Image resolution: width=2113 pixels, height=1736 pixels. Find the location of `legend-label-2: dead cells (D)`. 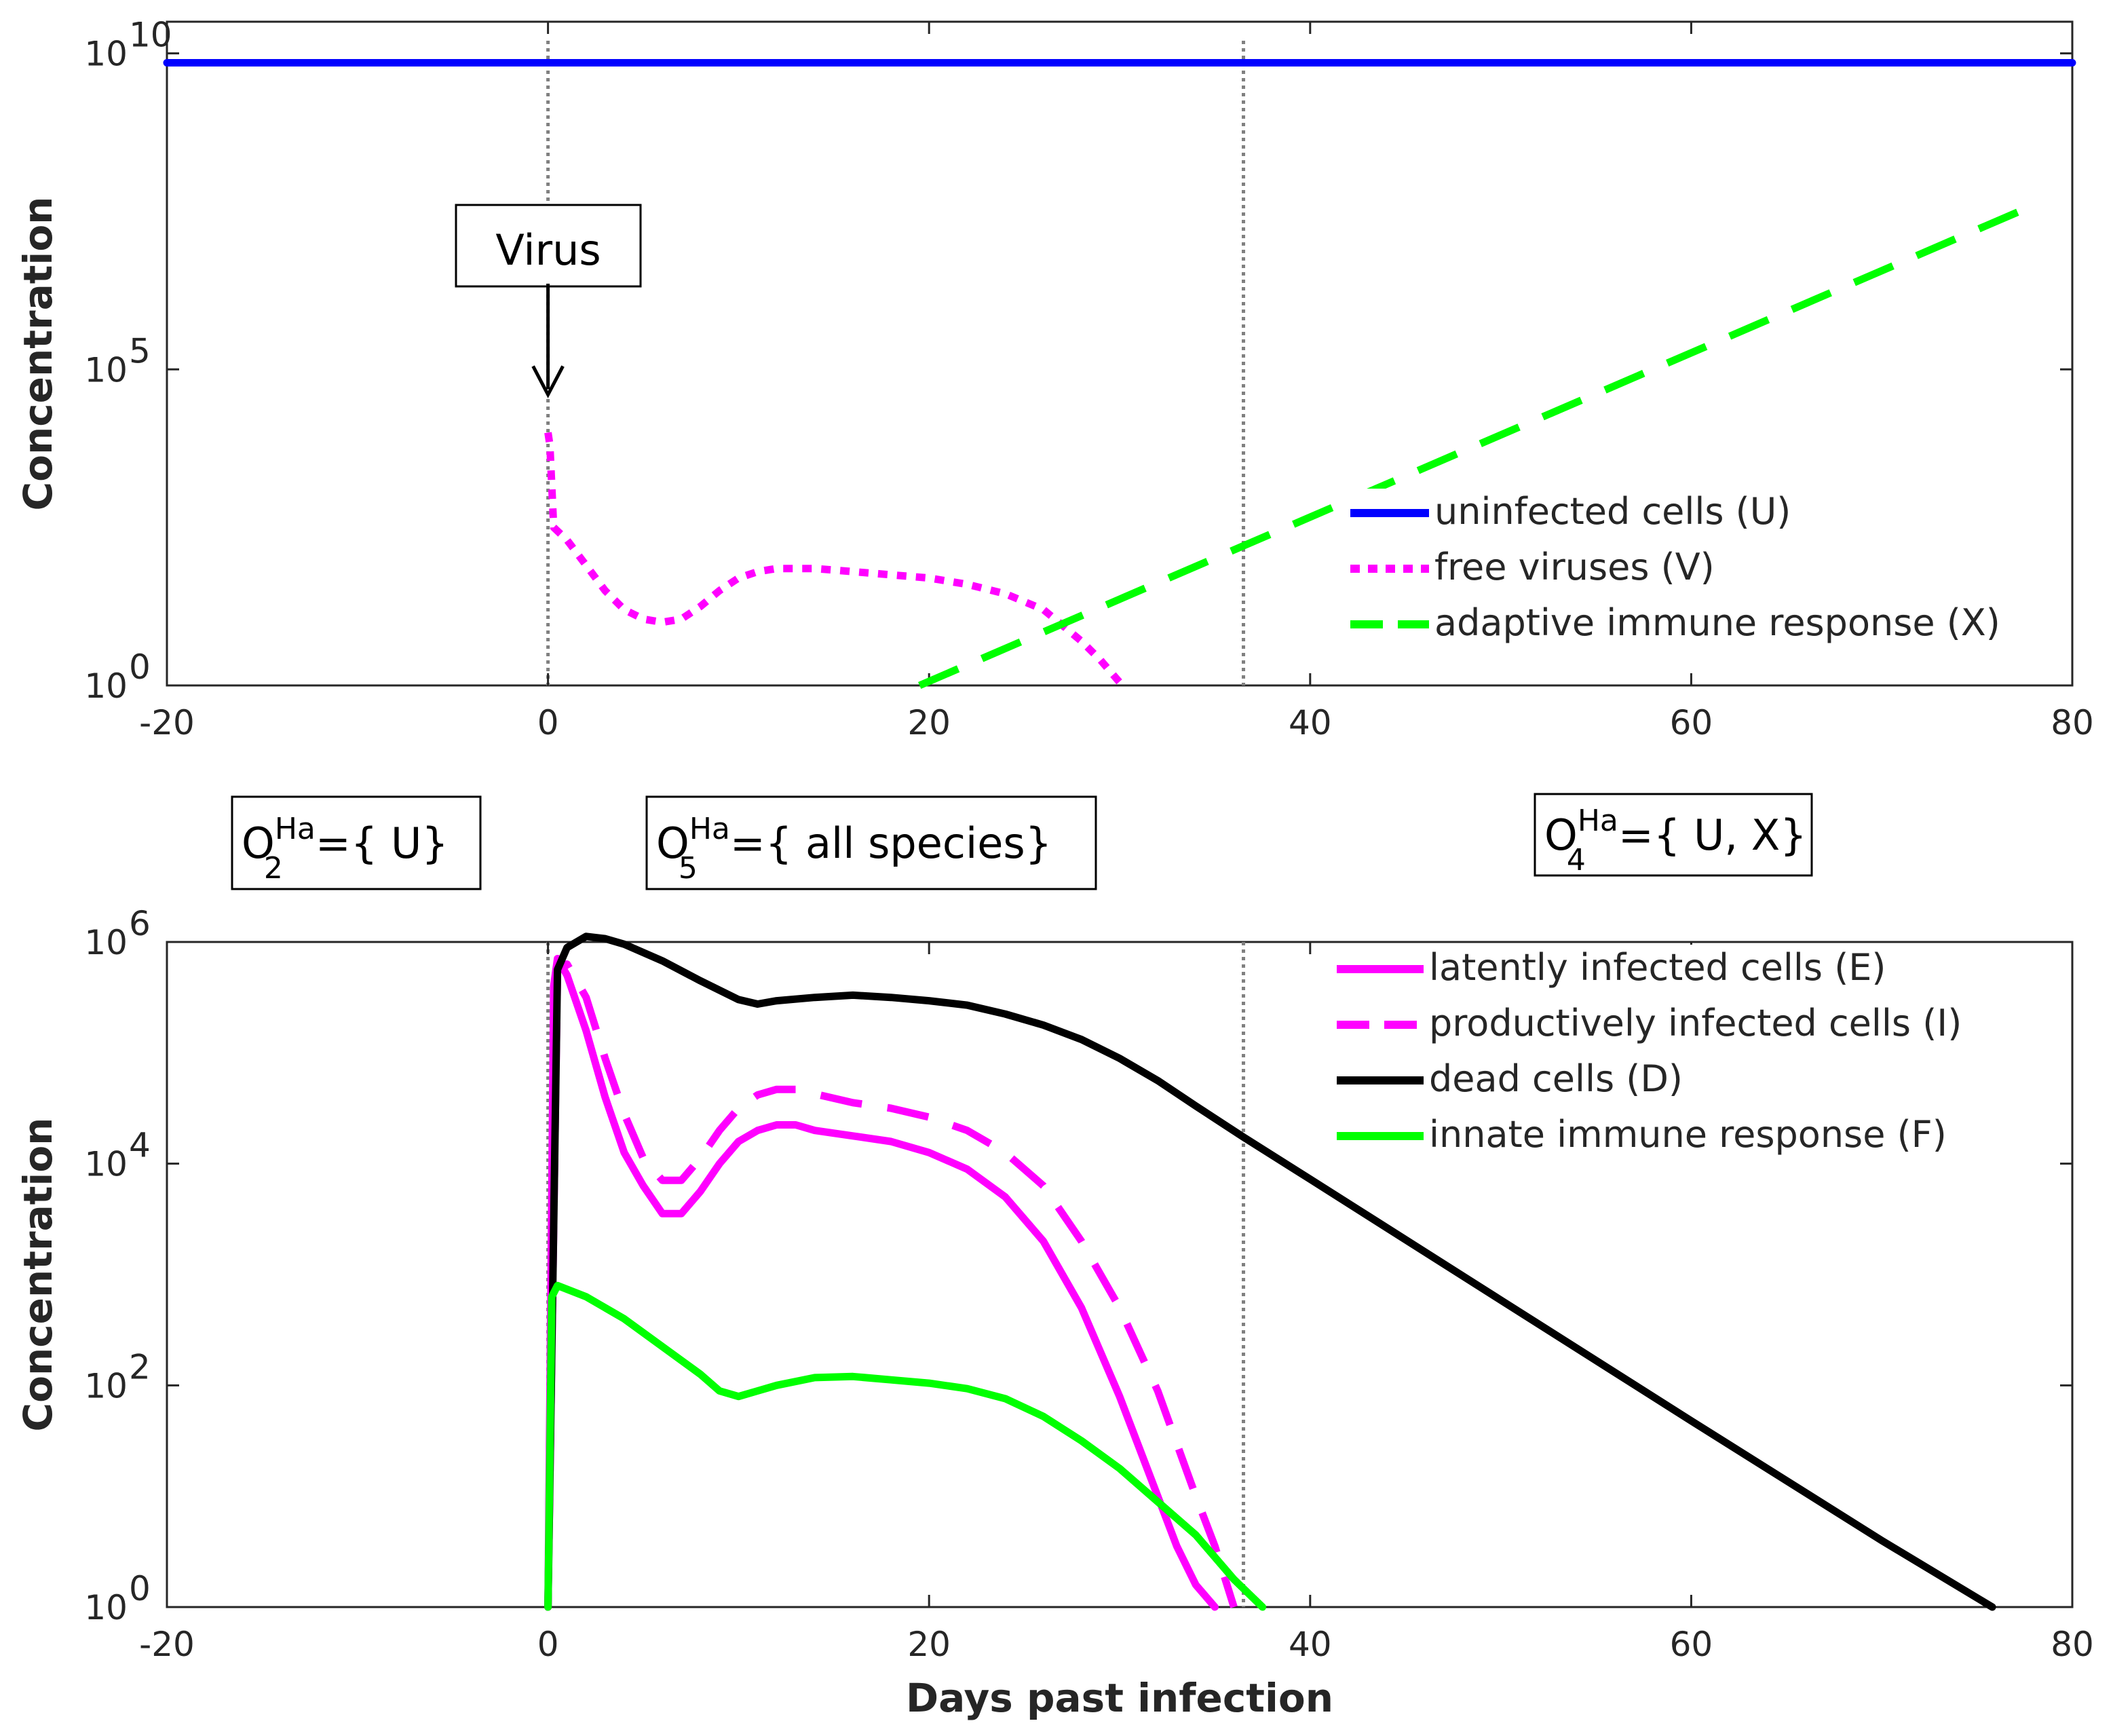

legend-label-2: dead cells (D) is located at coordinates (1556, 1078).